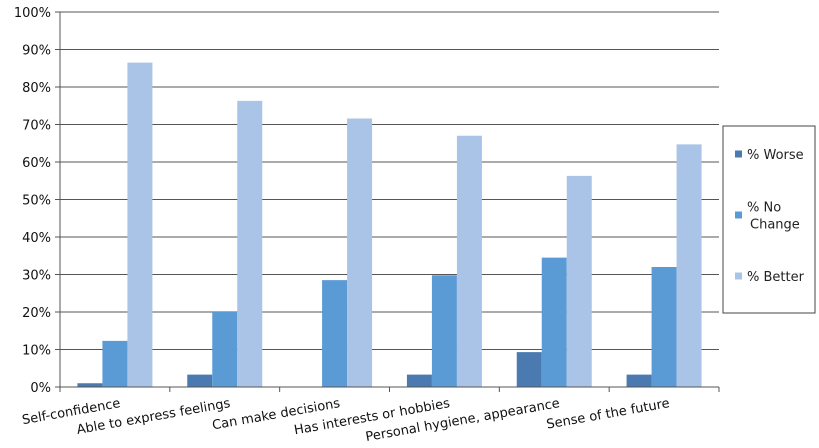 The width and height of the screenshot is (819, 448). Describe the element at coordinates (775, 225) in the screenshot. I see `legend-label: Change` at that location.